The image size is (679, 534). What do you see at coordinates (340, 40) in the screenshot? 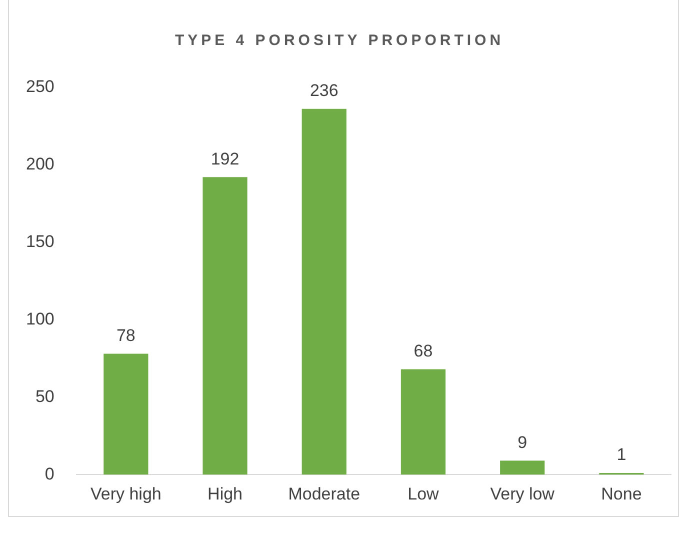
I see `chart-title: TYPE 4 POROSITY PROPORTION` at bounding box center [340, 40].